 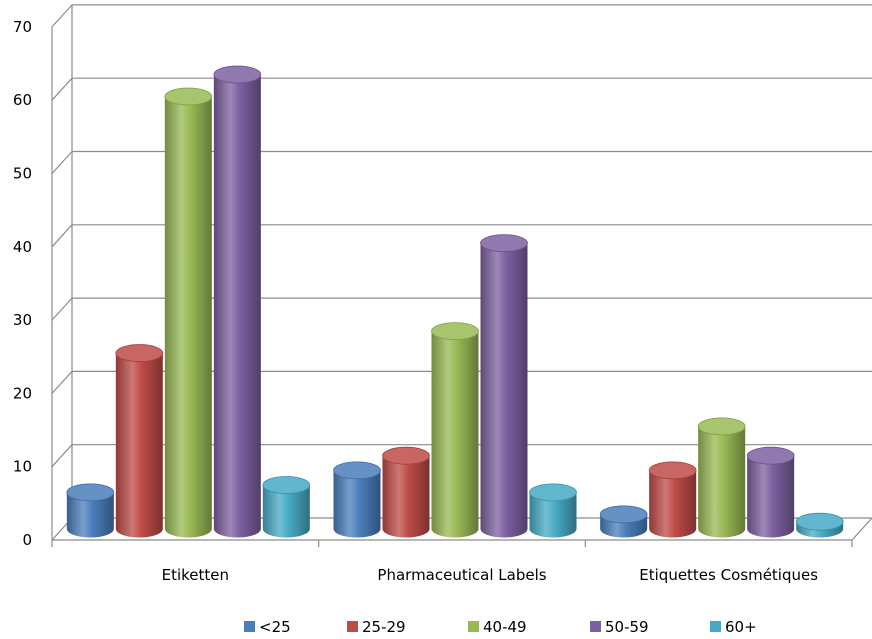 I want to click on bar-60-pharmaceutical-labels, so click(x=553, y=510).